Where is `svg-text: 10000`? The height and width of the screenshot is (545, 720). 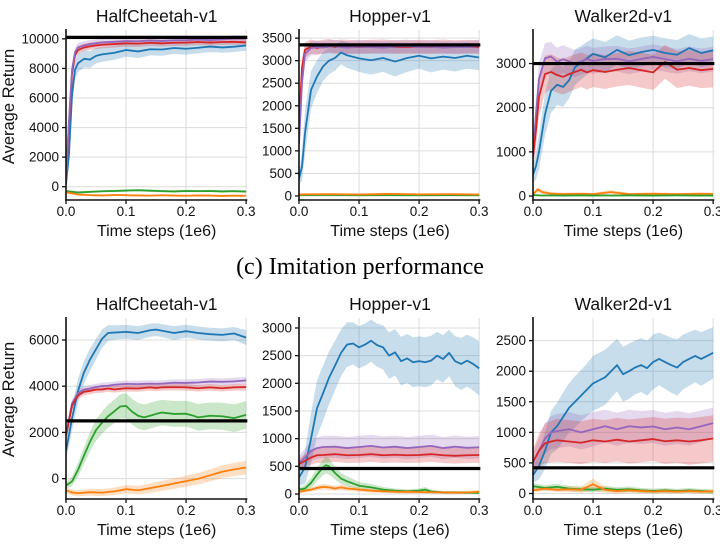
svg-text: 10000 is located at coordinates (40, 38).